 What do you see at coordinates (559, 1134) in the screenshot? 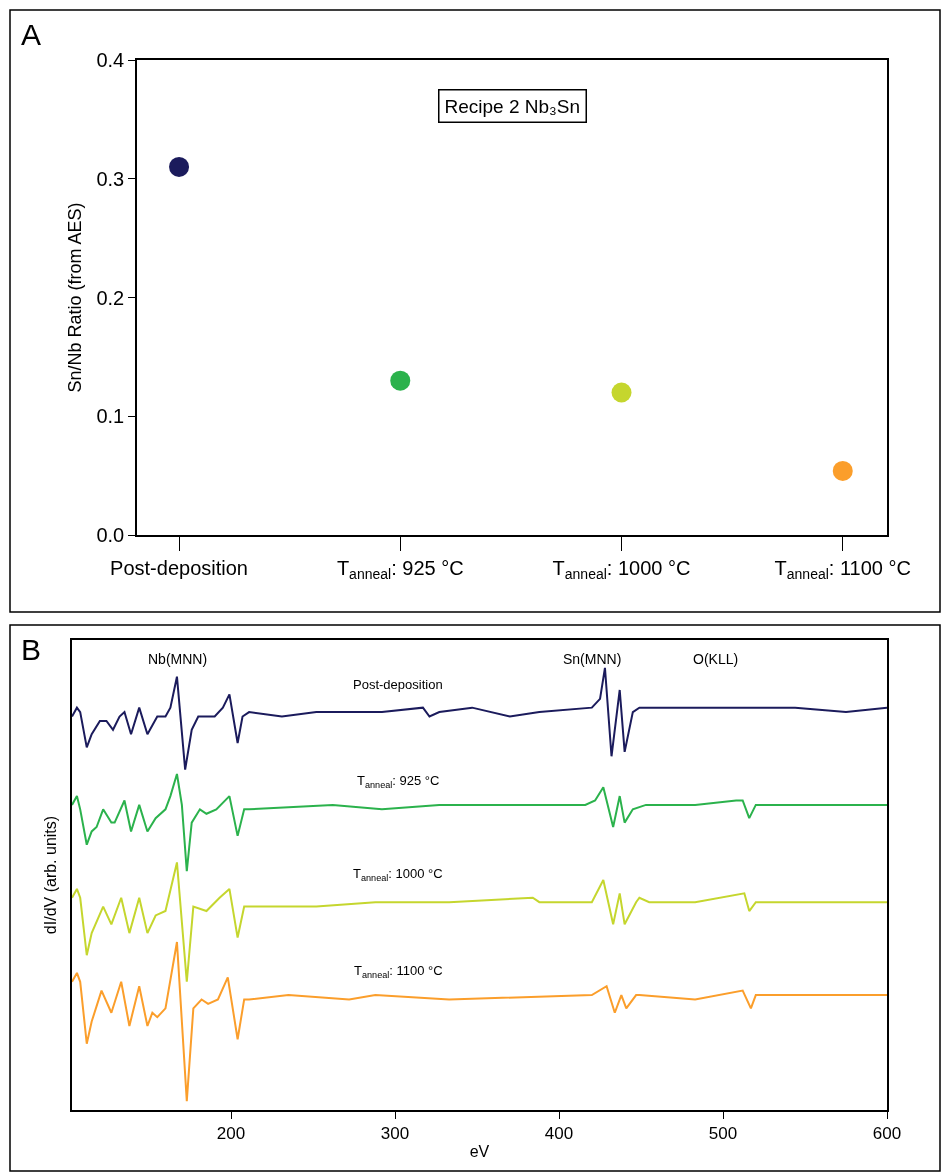
I see `x-tick-label: 400` at bounding box center [559, 1134].